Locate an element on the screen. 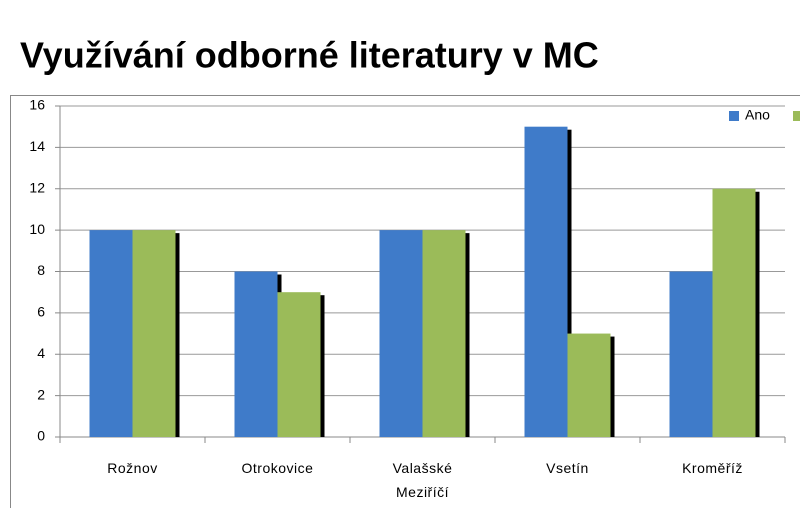  x-tick-label: Otrokovice is located at coordinates (277, 468).